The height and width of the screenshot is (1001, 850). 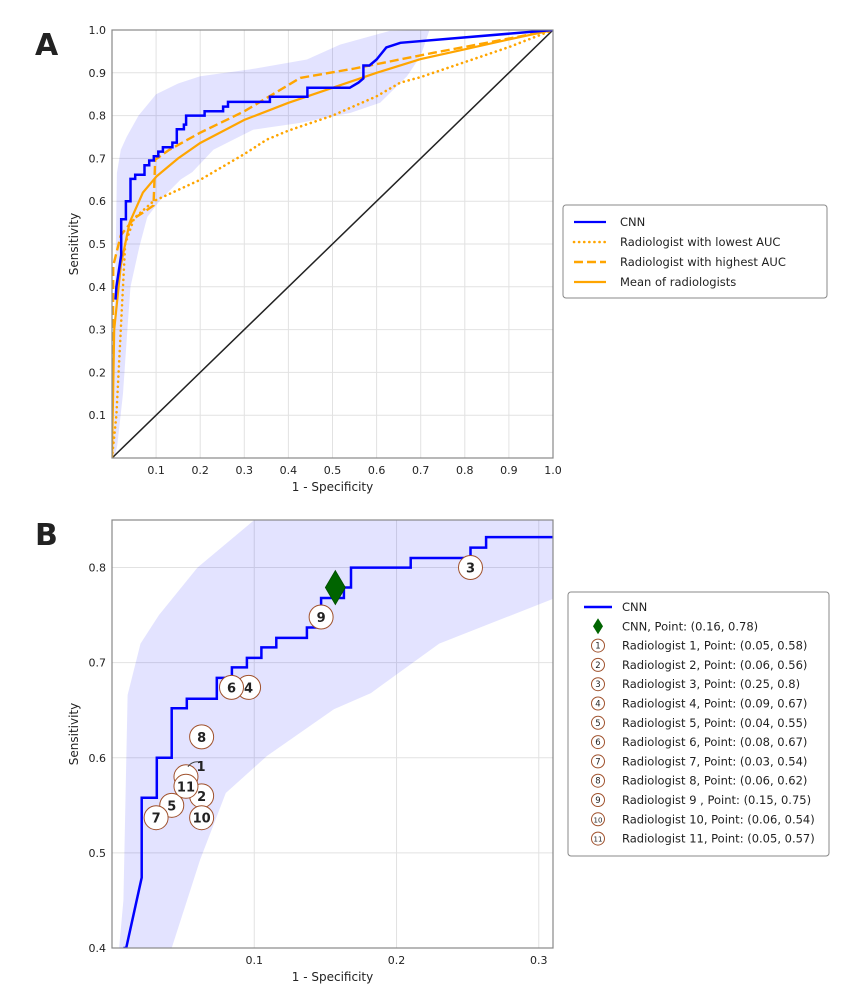 I want to click on radiologist-marker-8: 8, so click(x=202, y=737).